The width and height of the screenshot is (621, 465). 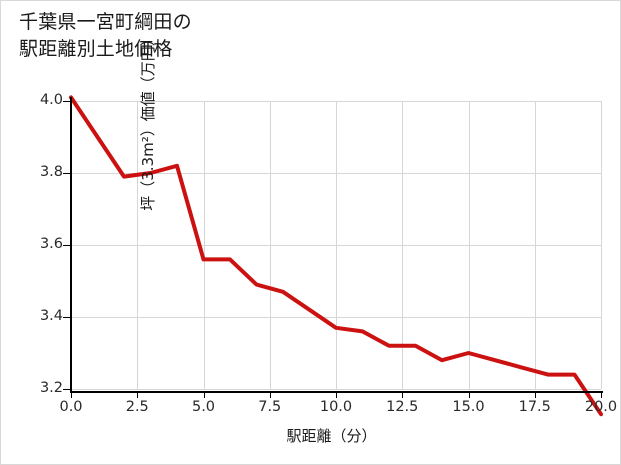 What do you see at coordinates (51, 172) in the screenshot?
I see `y-tick-label: 3.8` at bounding box center [51, 172].